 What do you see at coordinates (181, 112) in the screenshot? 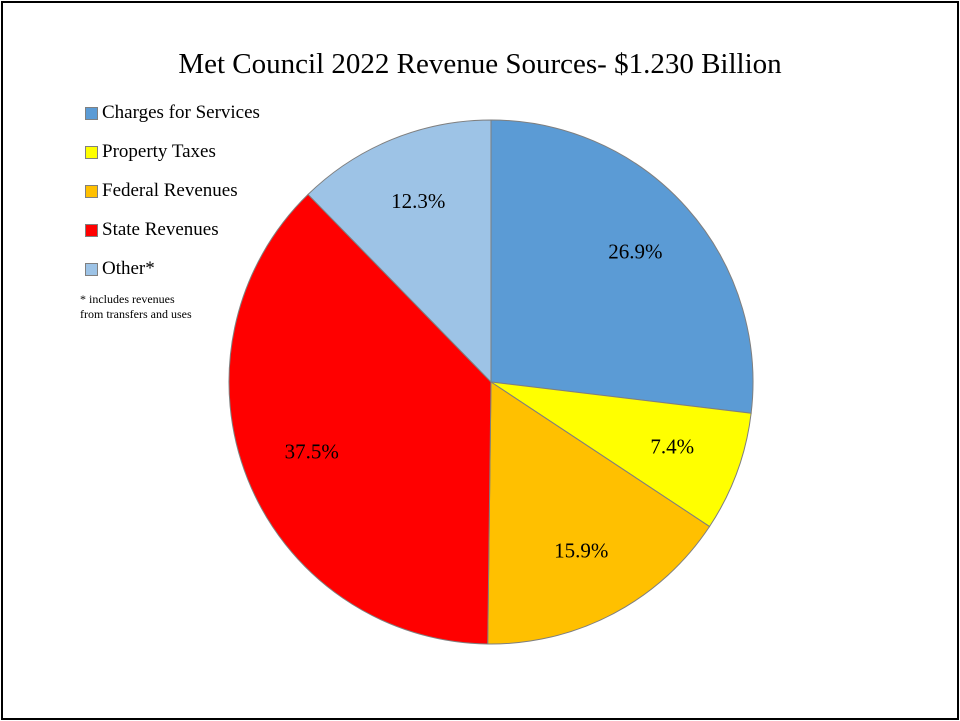
I see `legend-label: Charges for Services` at bounding box center [181, 112].